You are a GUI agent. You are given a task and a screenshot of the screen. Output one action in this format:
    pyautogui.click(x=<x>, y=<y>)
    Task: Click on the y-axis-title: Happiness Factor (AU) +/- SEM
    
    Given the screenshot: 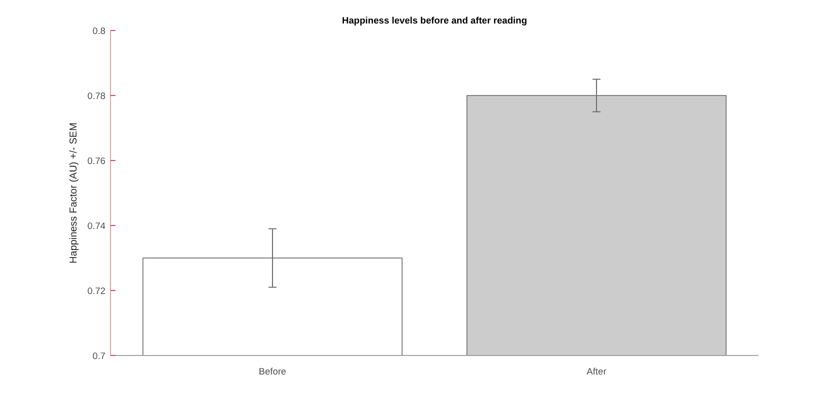 What is the action you would take?
    pyautogui.click(x=74, y=193)
    